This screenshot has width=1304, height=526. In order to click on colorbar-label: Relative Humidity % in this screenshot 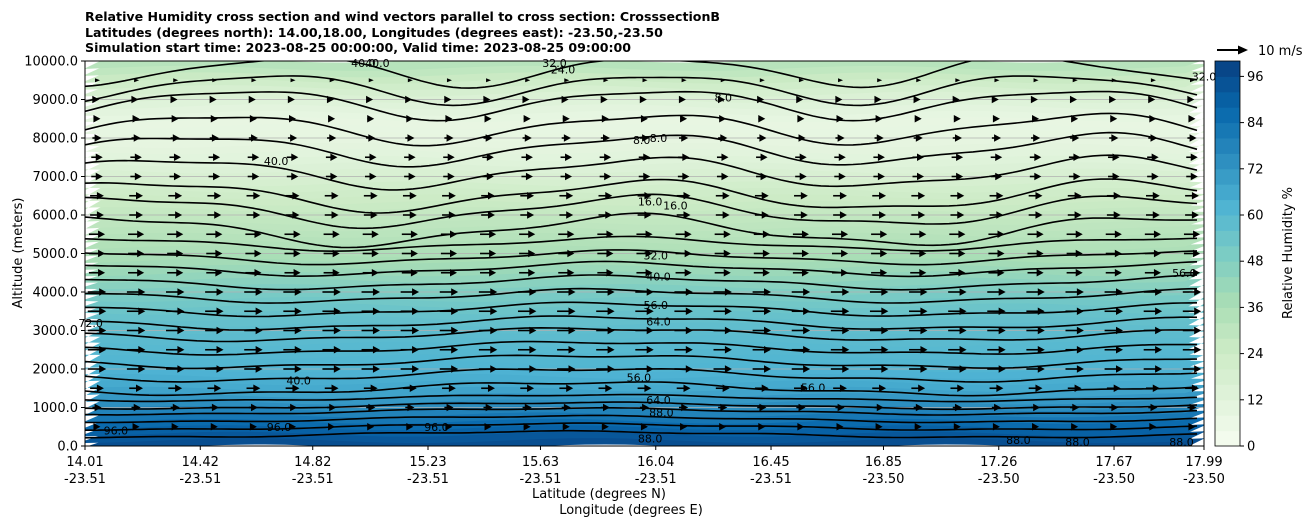, I will do `click(1288, 253)`.